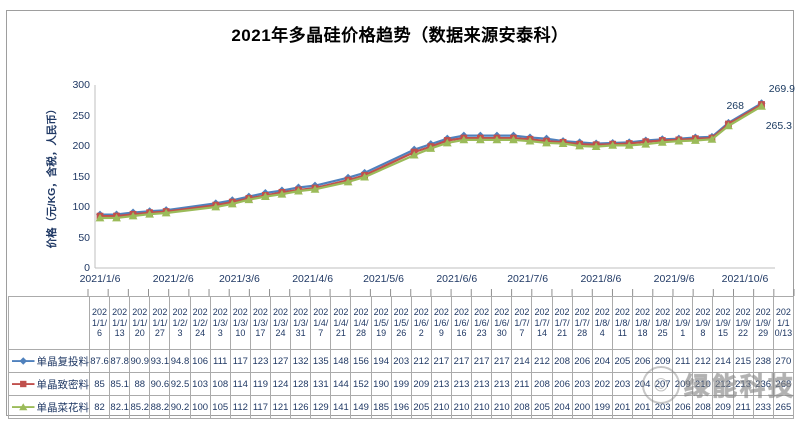 This screenshot has width=800, height=421. I want to click on date-header-cell: 2021/3/31, so click(301, 323).